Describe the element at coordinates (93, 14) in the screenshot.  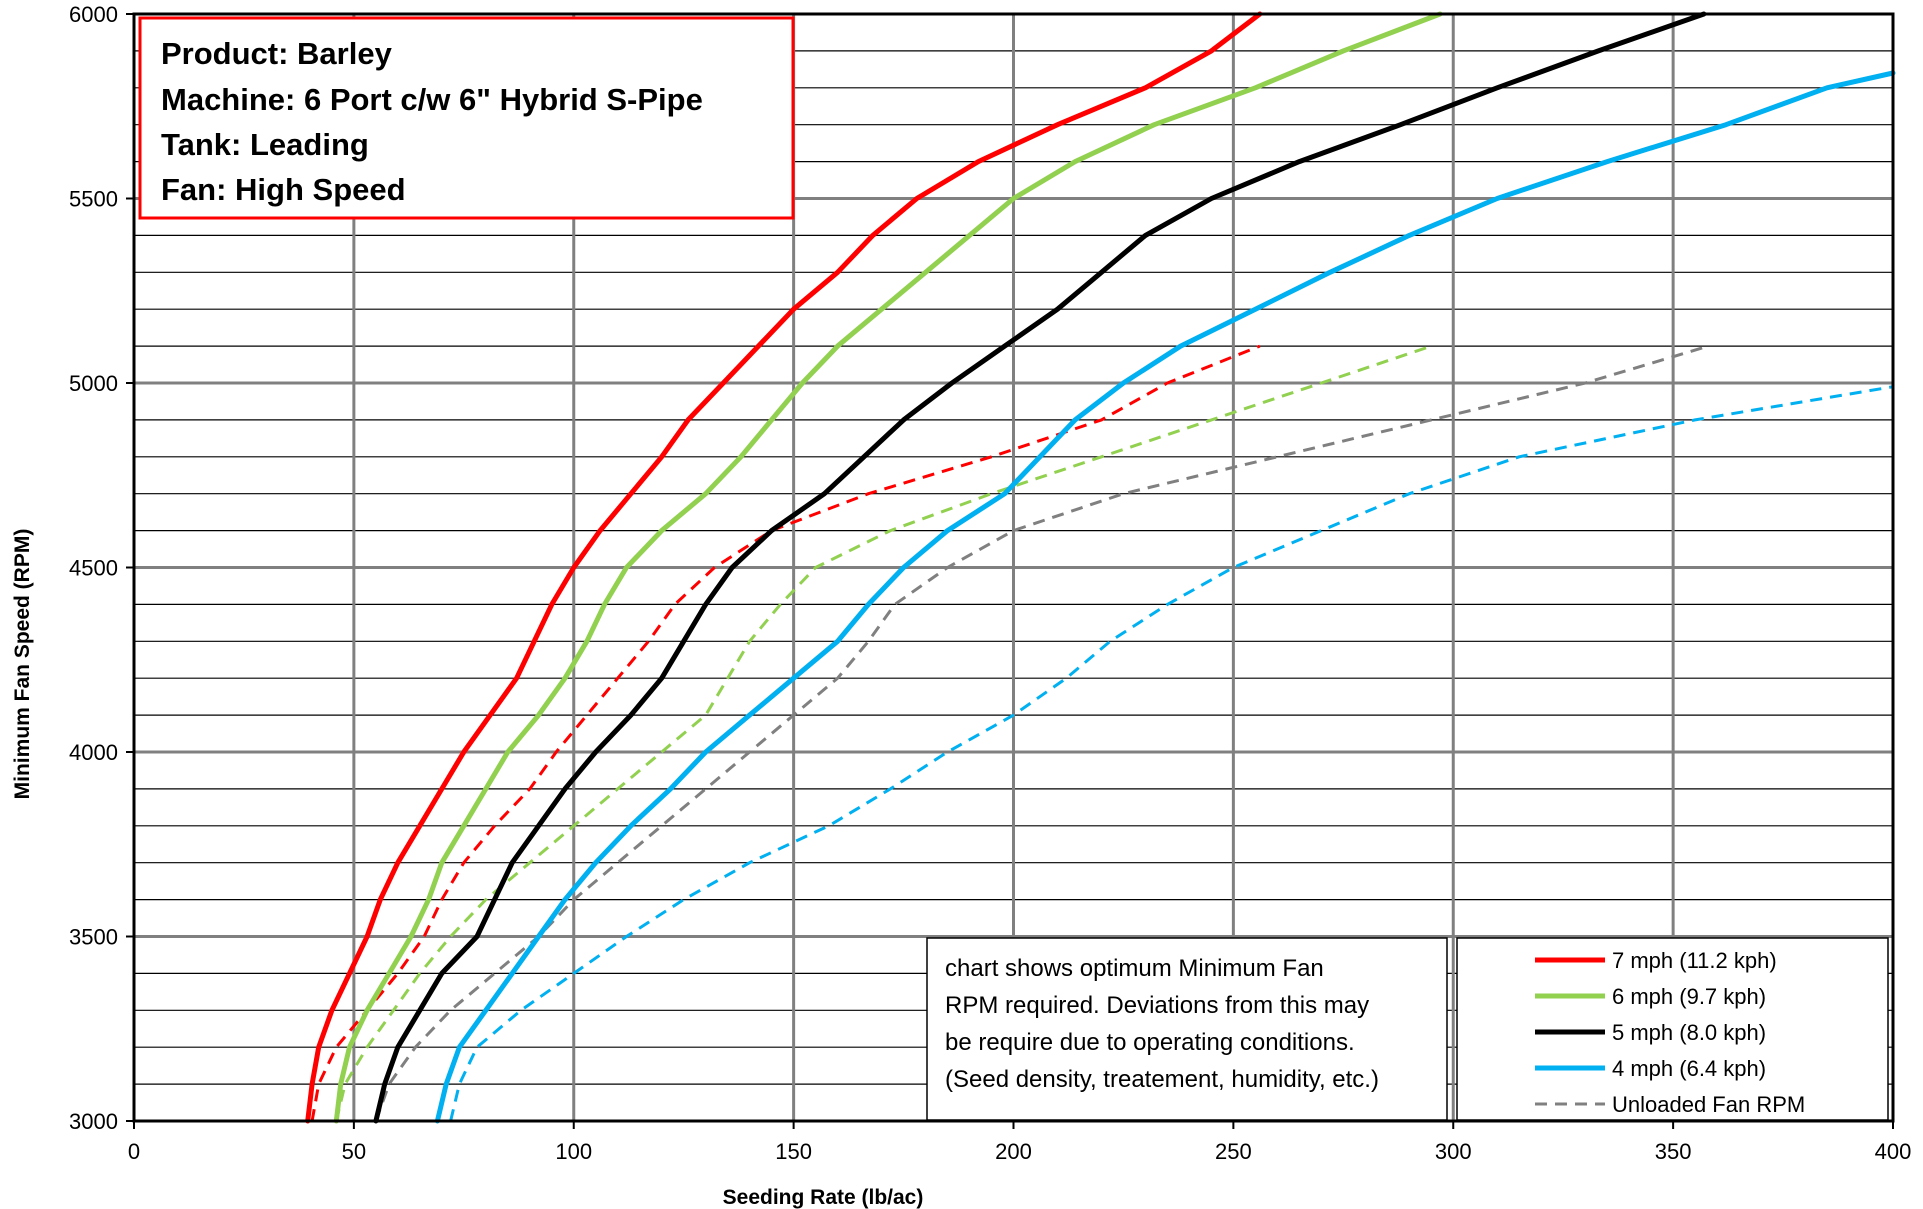
I see `y-tick-label: 6000` at that location.